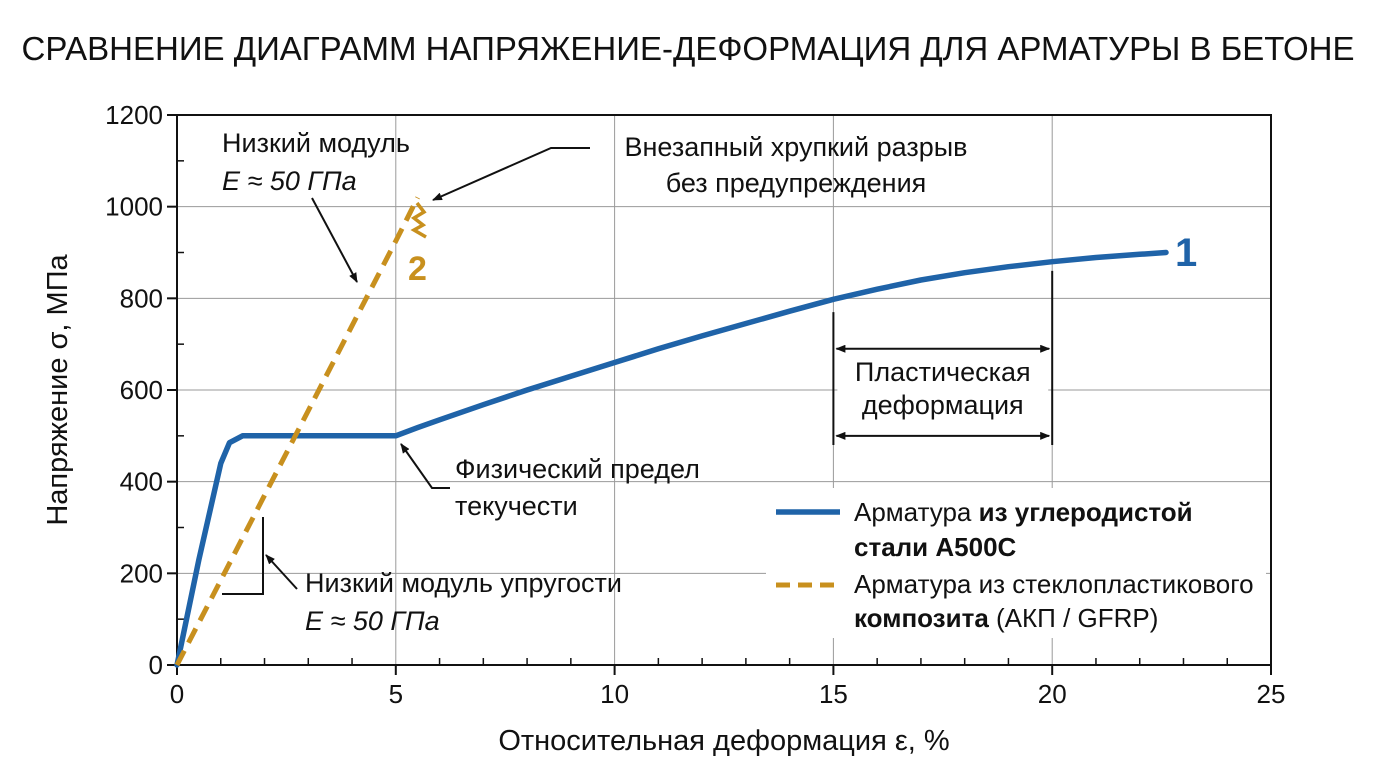 This screenshot has width=1376, height=768. What do you see at coordinates (511, 174) in the screenshot?
I see `leader-arrow-brittle-failure` at bounding box center [511, 174].